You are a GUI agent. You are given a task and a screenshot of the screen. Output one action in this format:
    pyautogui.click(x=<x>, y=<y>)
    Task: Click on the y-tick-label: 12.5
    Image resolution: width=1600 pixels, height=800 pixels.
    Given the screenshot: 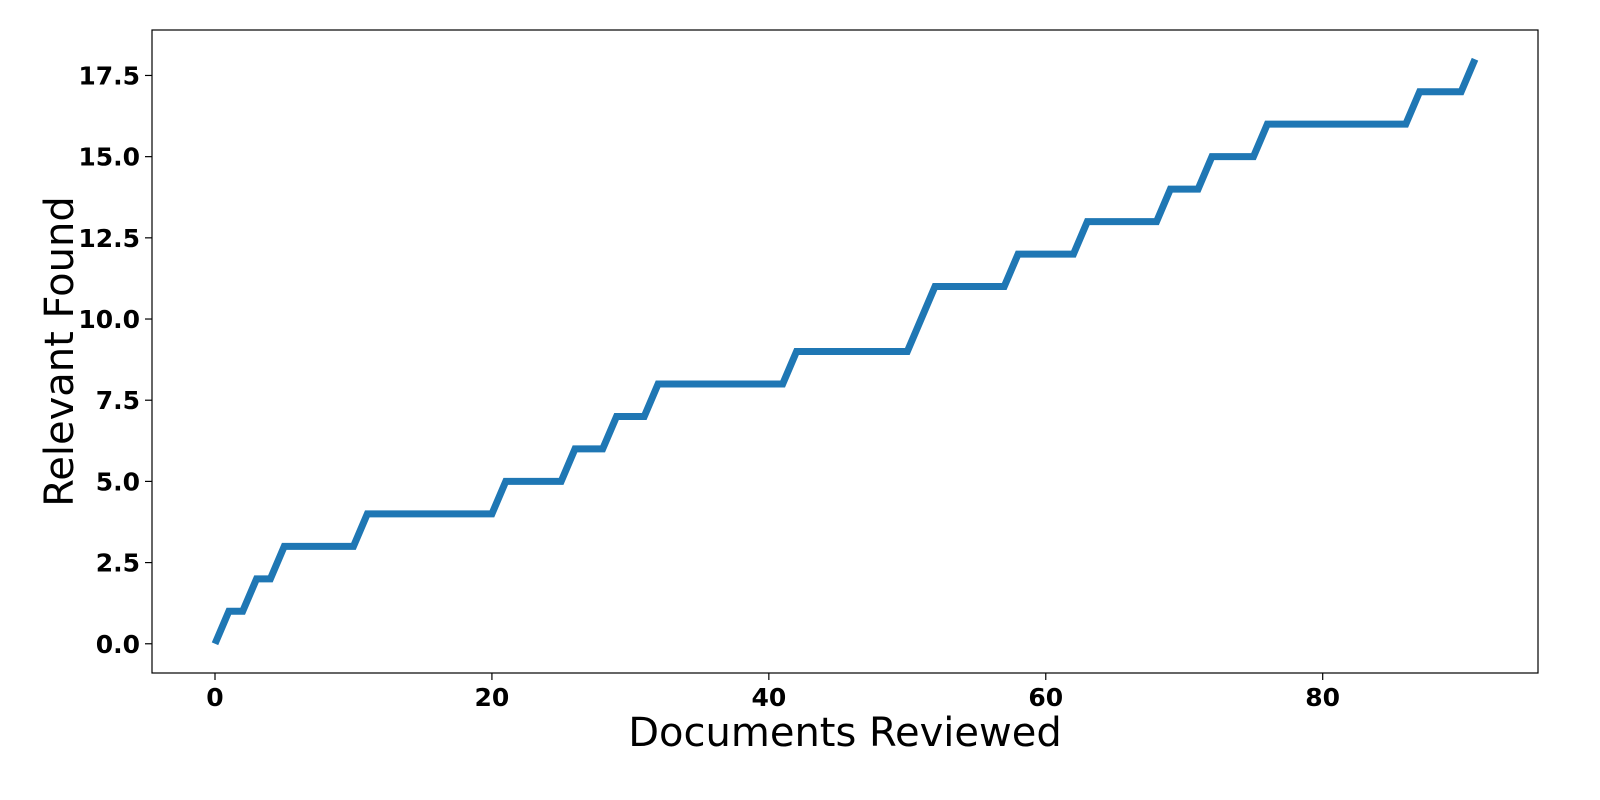 What is the action you would take?
    pyautogui.click(x=109, y=238)
    